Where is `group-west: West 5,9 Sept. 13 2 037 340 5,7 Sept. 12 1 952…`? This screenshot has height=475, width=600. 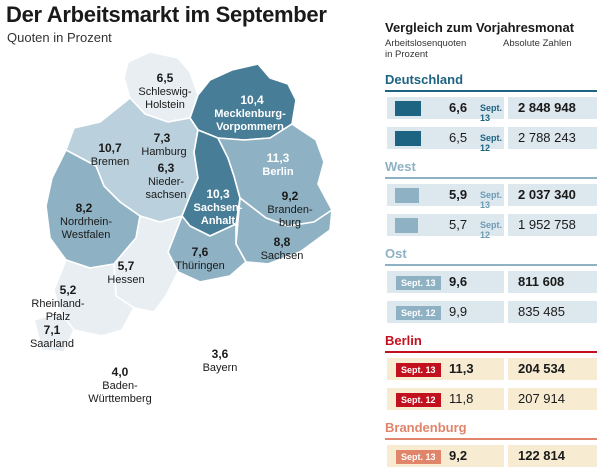 group-west: West 5,9 Sept. 13 2 037 340 5,7 Sept. 12 1 952… is located at coordinates (491, 199).